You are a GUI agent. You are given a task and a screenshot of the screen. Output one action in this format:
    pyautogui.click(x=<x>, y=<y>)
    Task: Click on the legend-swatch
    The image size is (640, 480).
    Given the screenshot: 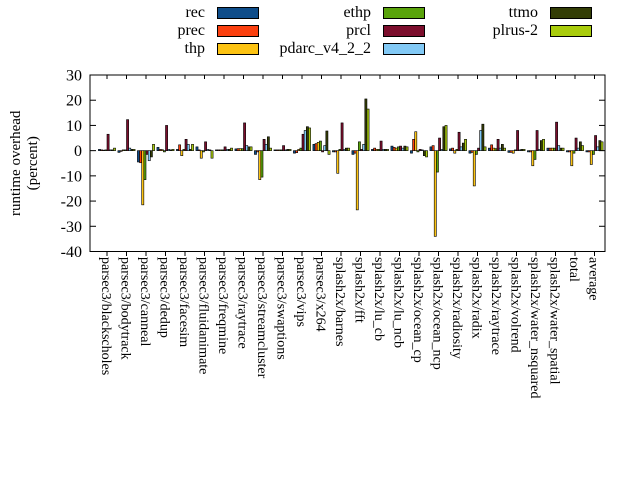 What is the action you would take?
    pyautogui.click(x=238, y=31)
    